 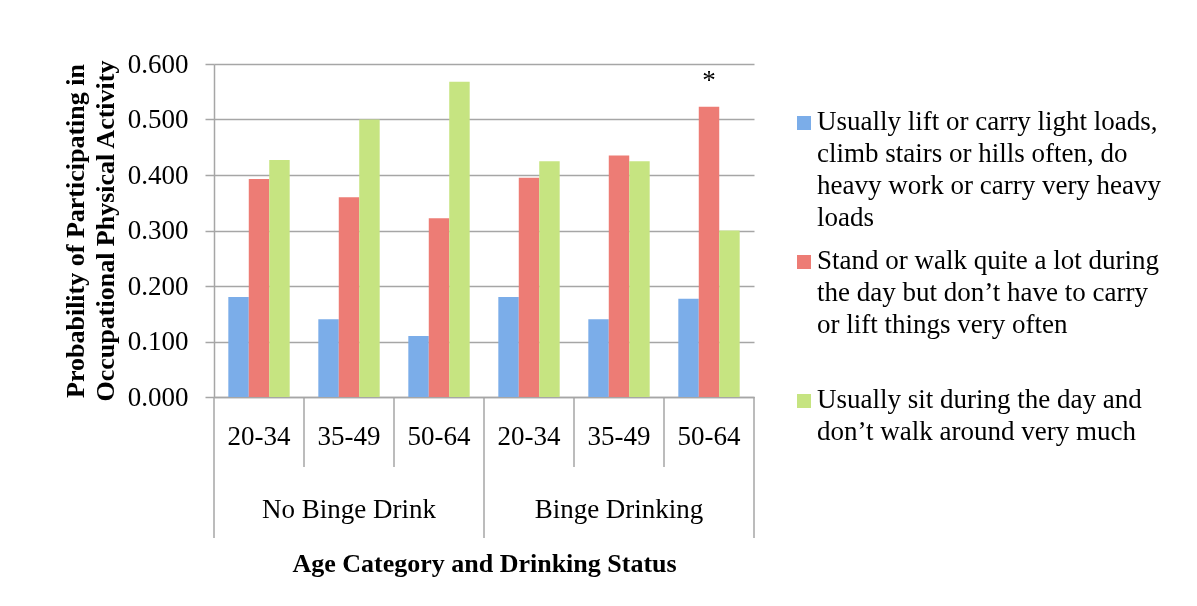 I want to click on legend-label: Stand or walk quite a lot during the day but don’t have to carry or lift things very often, so click(x=988, y=292).